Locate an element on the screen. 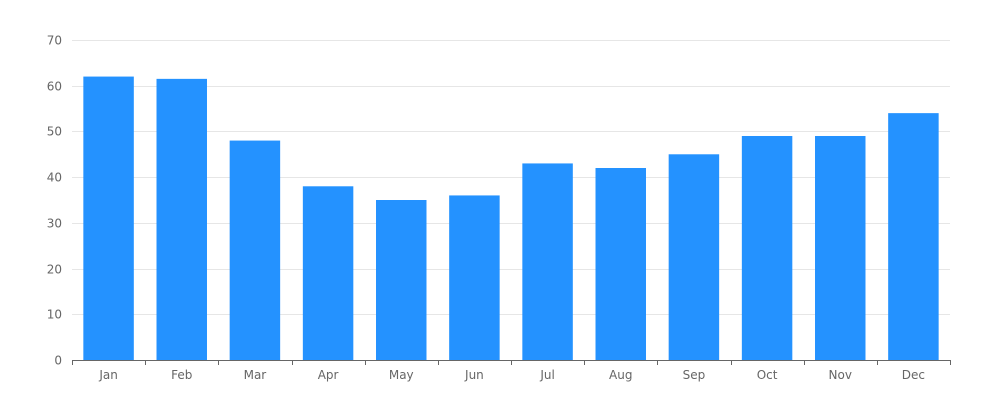  bar-may is located at coordinates (401, 280).